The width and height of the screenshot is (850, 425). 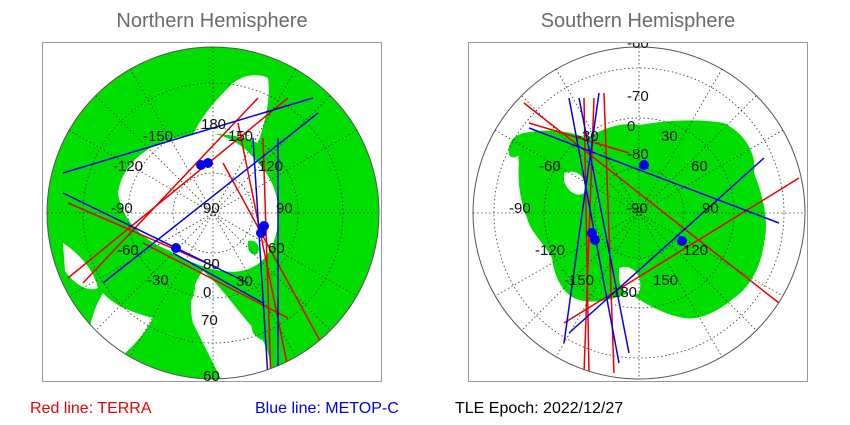 What do you see at coordinates (669, 136) in the screenshot?
I see `south-lbl: 30` at bounding box center [669, 136].